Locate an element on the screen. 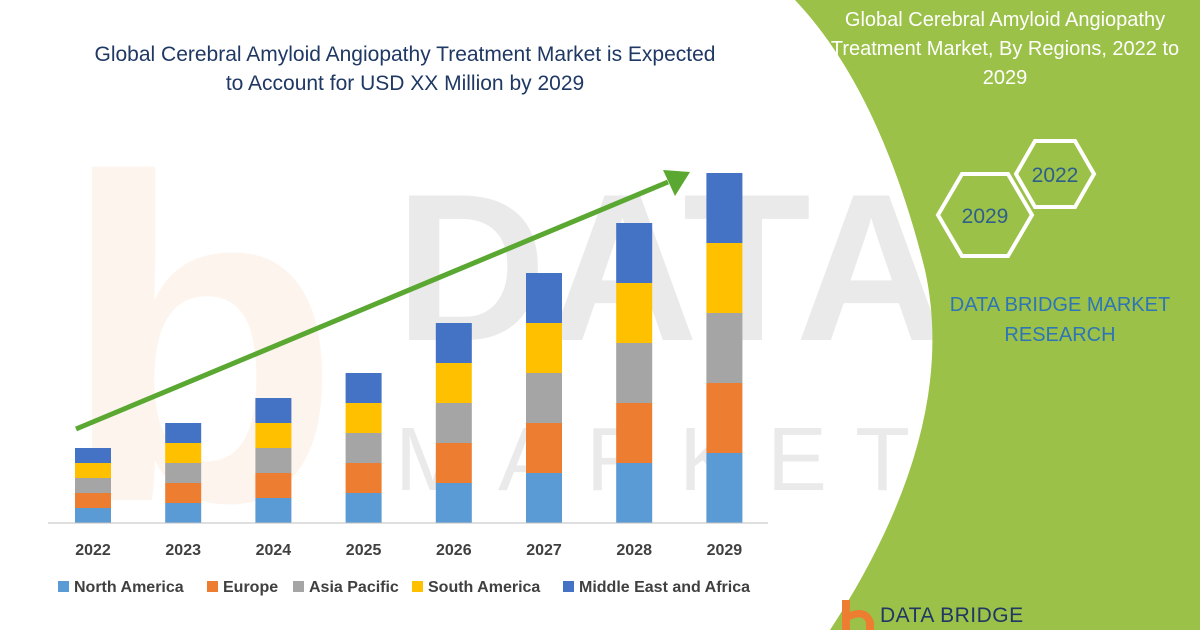  bar-segment-2024-north-america is located at coordinates (273, 510).